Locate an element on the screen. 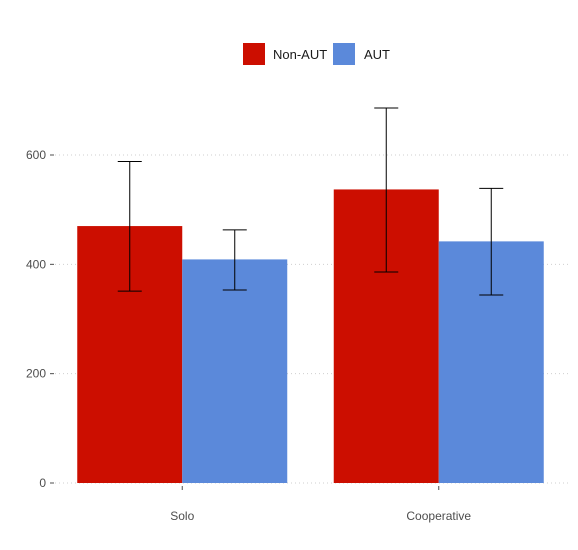  x-tick-label: Cooperative is located at coordinates (438, 516).